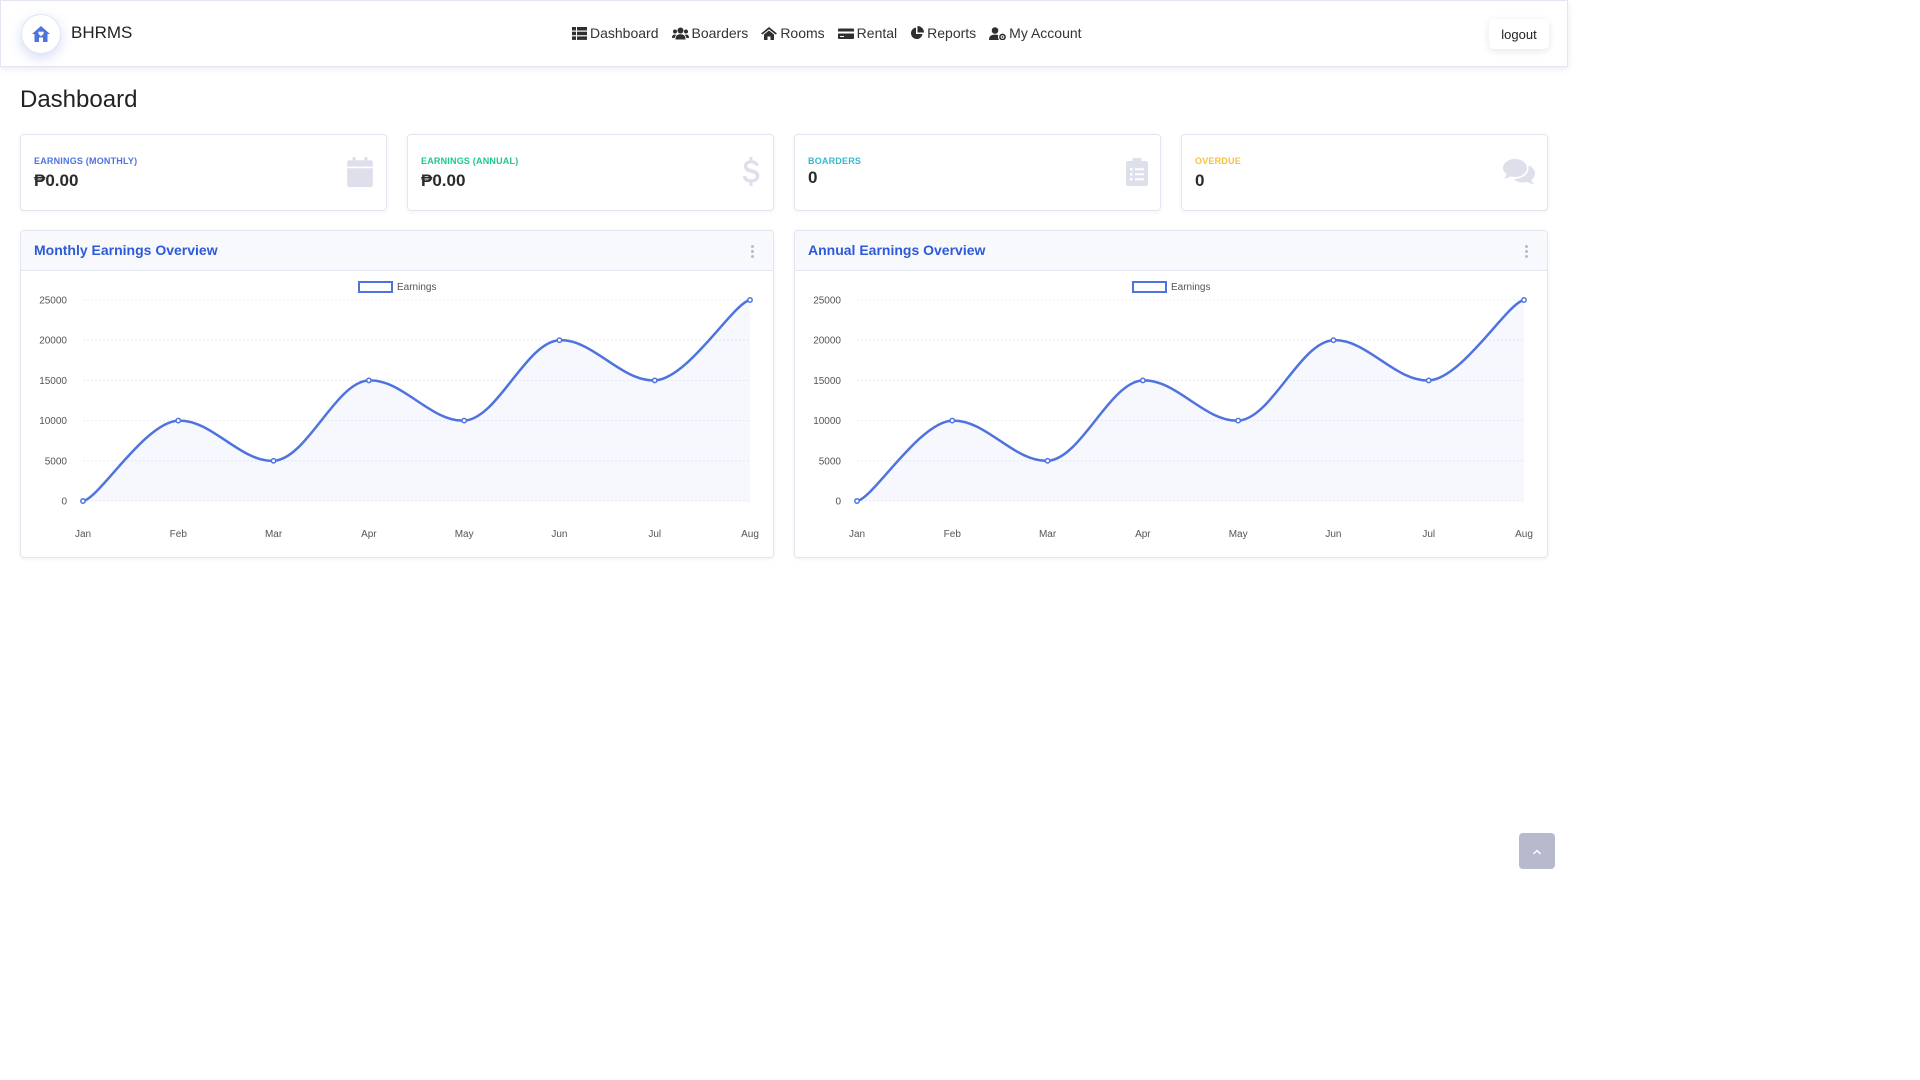 This screenshot has width=1920, height=1080. Describe the element at coordinates (897, 250) in the screenshot. I see `chart-title: Annual Earnings Overview` at that location.